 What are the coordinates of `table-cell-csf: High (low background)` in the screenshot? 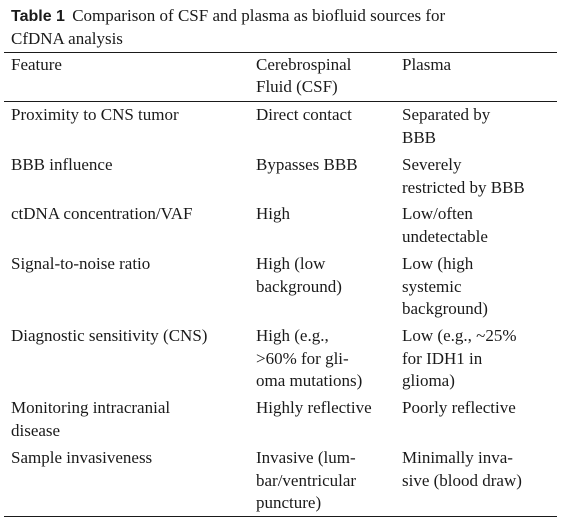 It's located at (328, 275).